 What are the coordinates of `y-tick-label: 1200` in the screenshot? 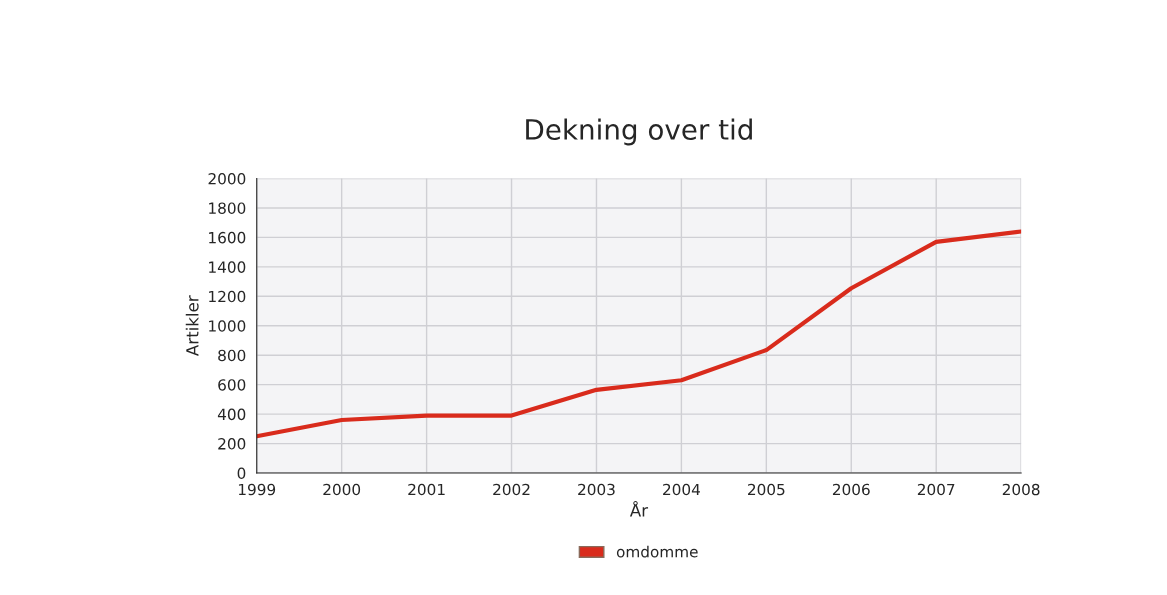 It's located at (227, 296).